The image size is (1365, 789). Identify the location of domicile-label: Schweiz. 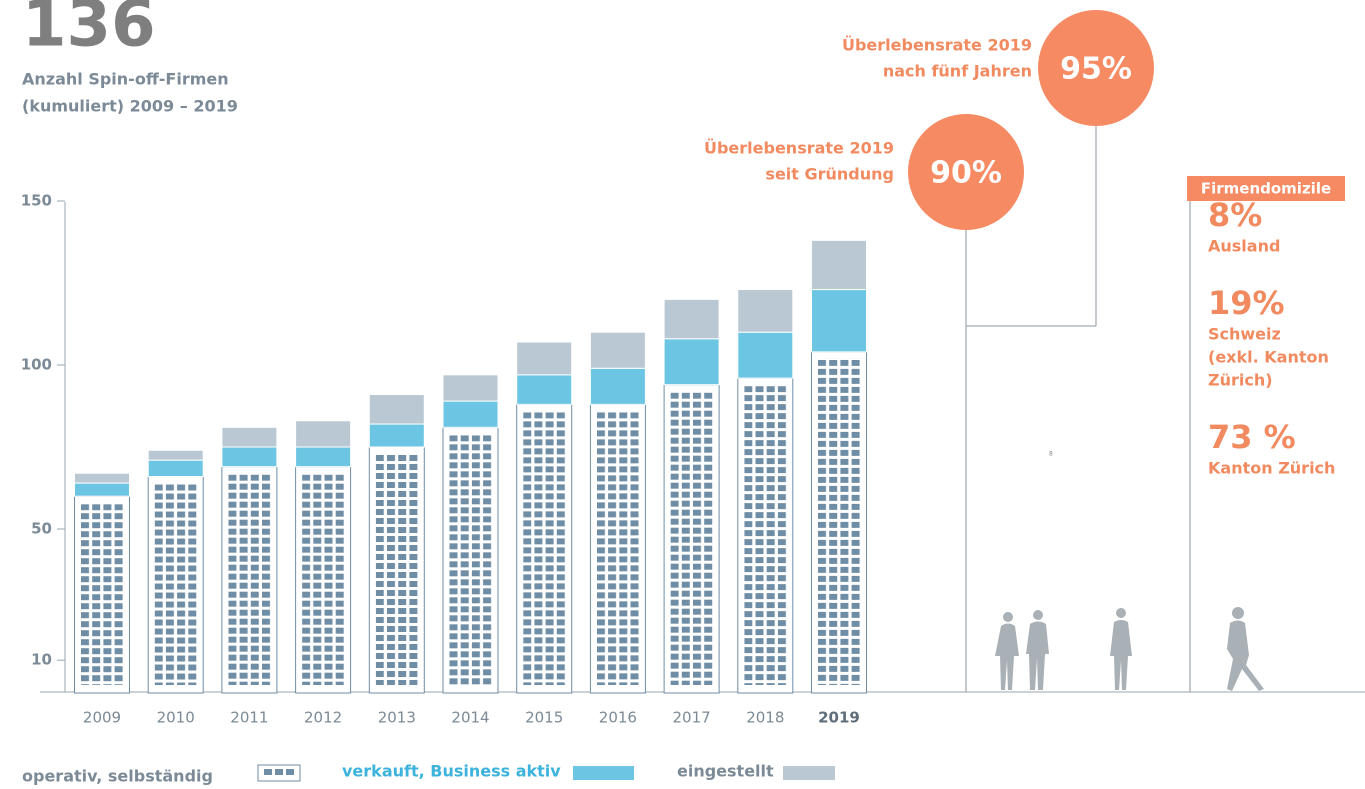
(1244, 334).